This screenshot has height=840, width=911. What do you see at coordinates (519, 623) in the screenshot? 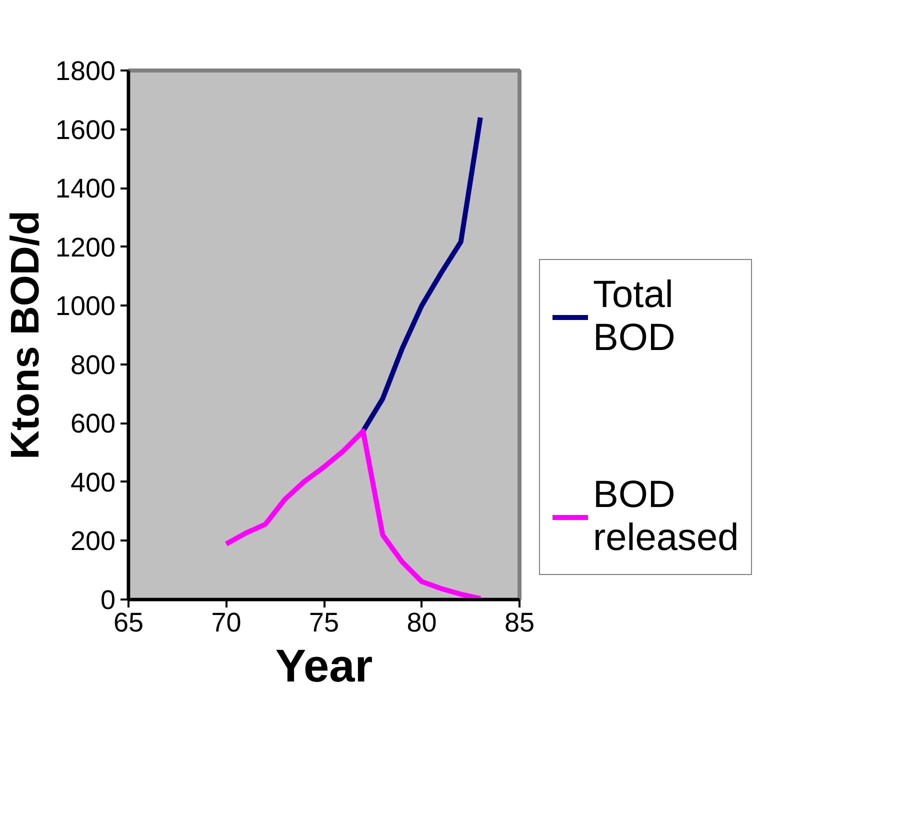
I see `x-tick-label: 85` at bounding box center [519, 623].